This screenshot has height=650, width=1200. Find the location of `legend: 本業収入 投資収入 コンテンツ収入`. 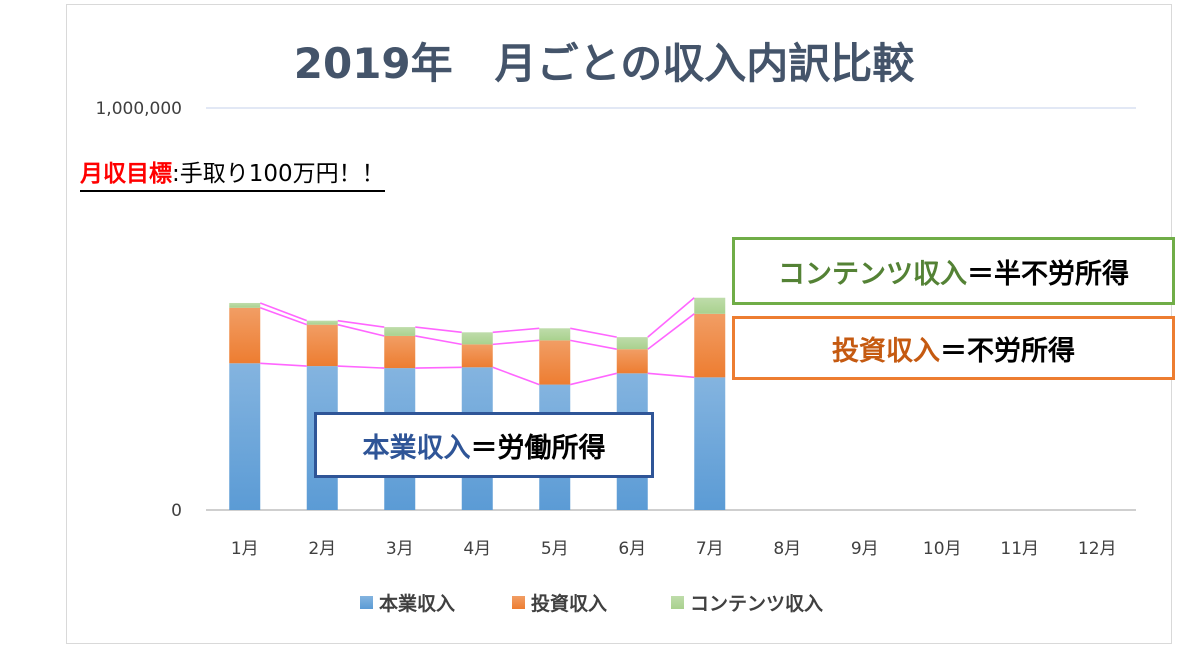

legend: 本業収入 投資収入 コンテンツ収入 is located at coordinates (591, 603).